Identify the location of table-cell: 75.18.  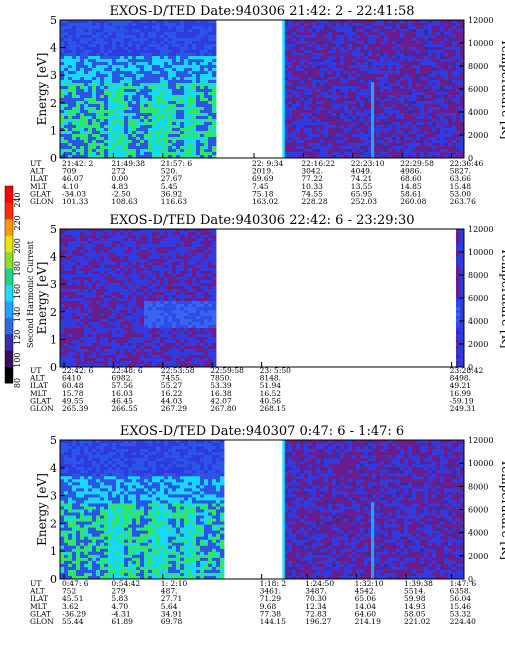
(263, 193).